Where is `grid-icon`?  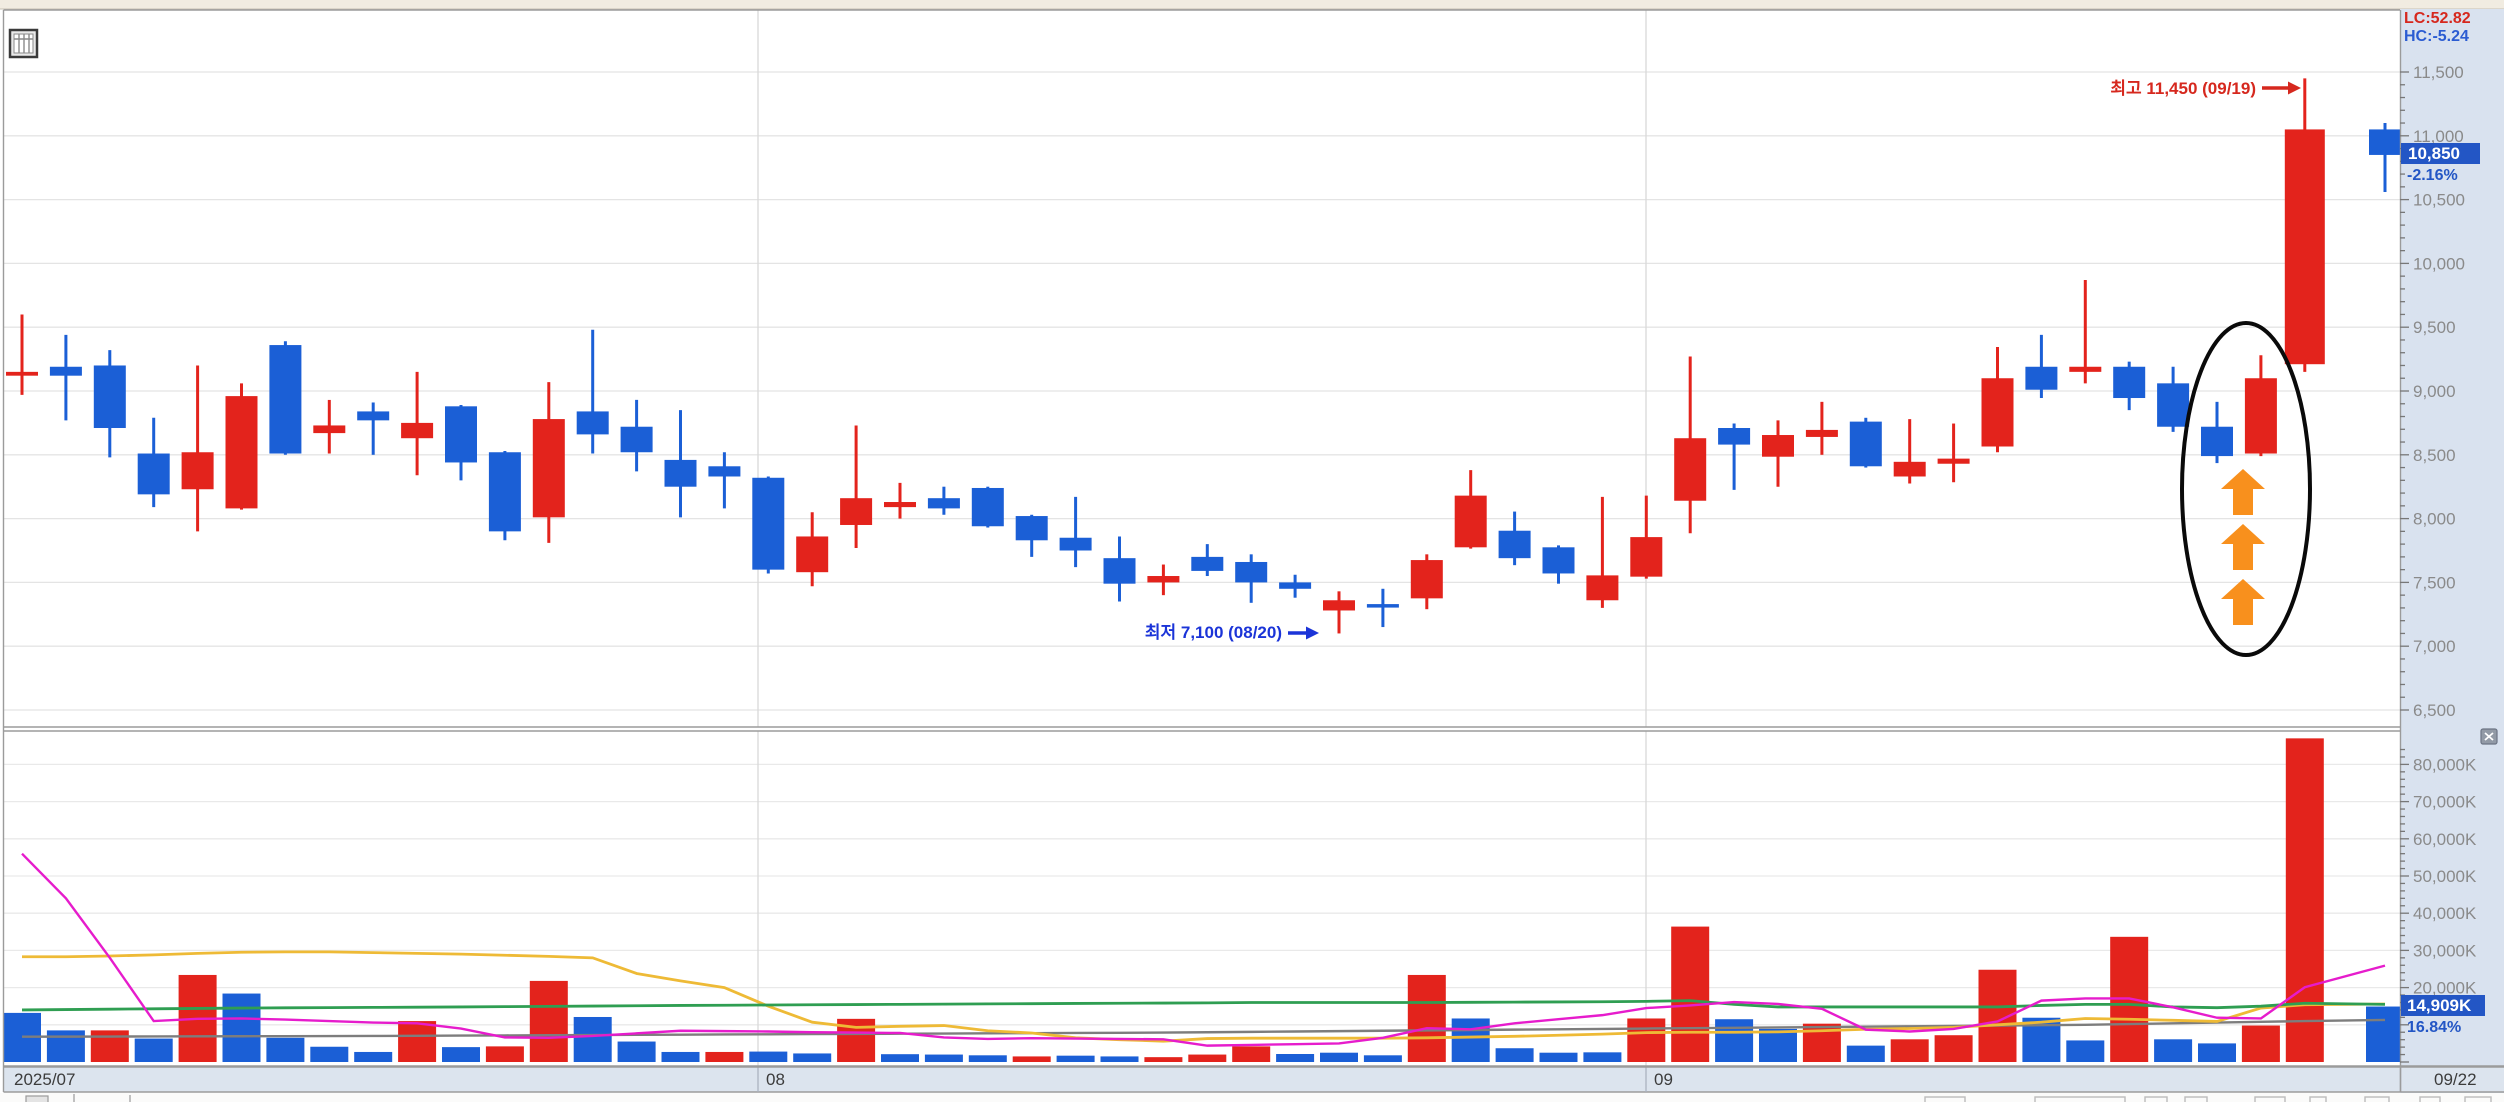 grid-icon is located at coordinates (23, 43).